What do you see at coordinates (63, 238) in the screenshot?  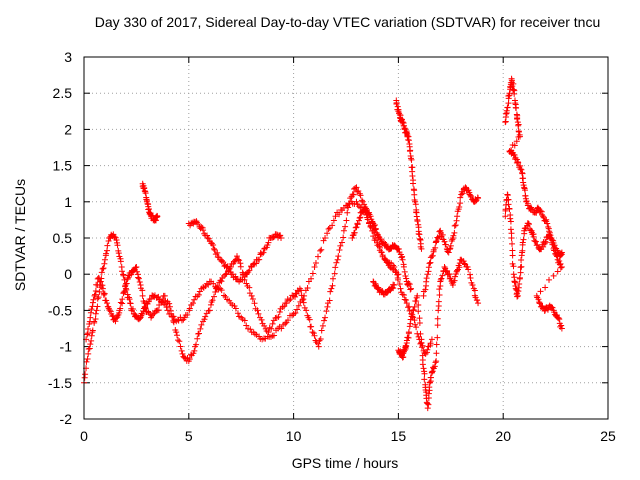 I see `y-tick-label: 0.5` at bounding box center [63, 238].